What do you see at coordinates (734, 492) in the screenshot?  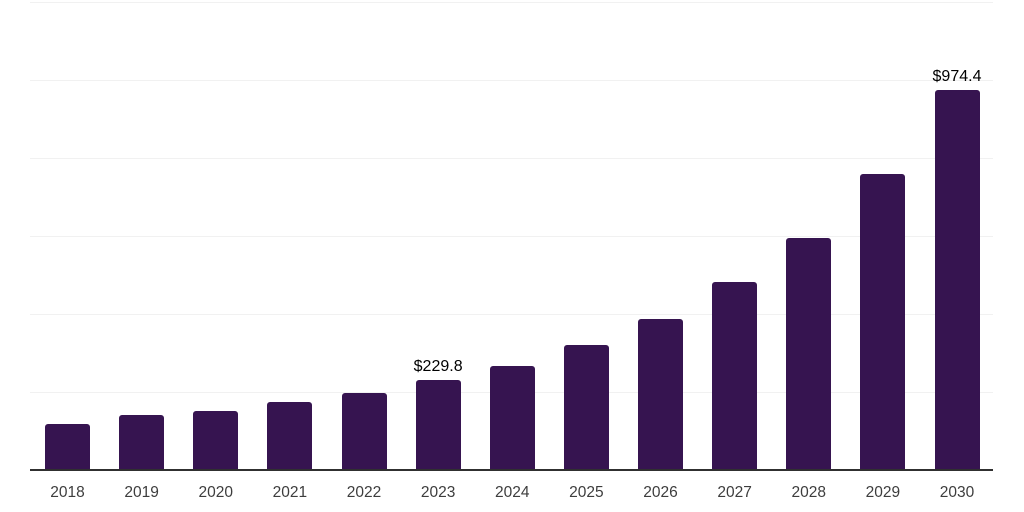 I see `x-tick-label-2027: 2027` at bounding box center [734, 492].